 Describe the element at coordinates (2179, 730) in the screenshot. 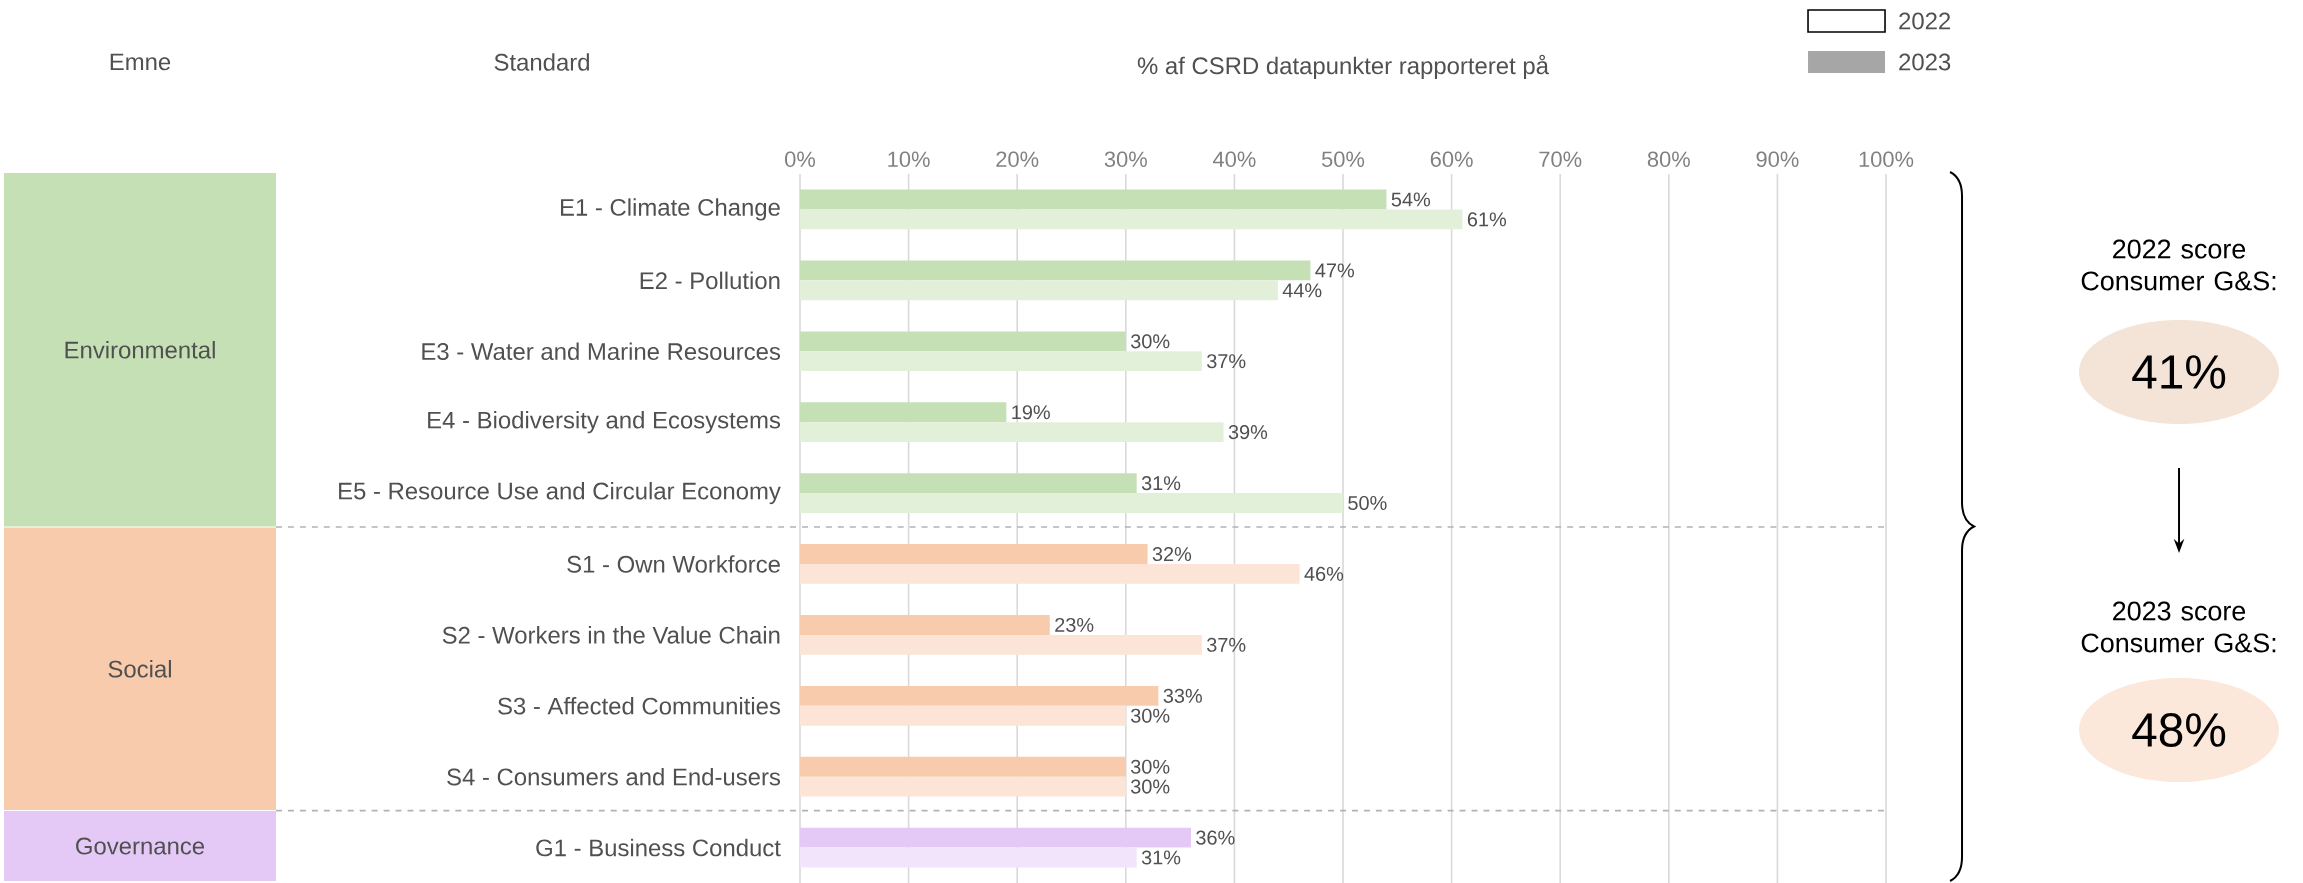

I see `text: 48%` at that location.